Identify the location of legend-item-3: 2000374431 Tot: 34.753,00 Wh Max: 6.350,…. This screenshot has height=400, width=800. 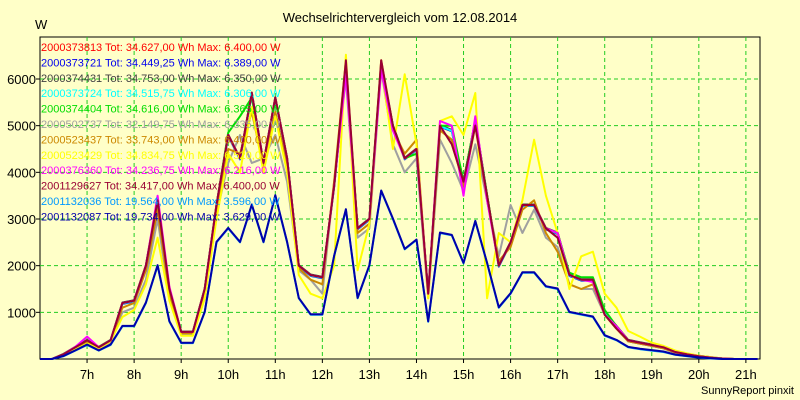
(161, 79).